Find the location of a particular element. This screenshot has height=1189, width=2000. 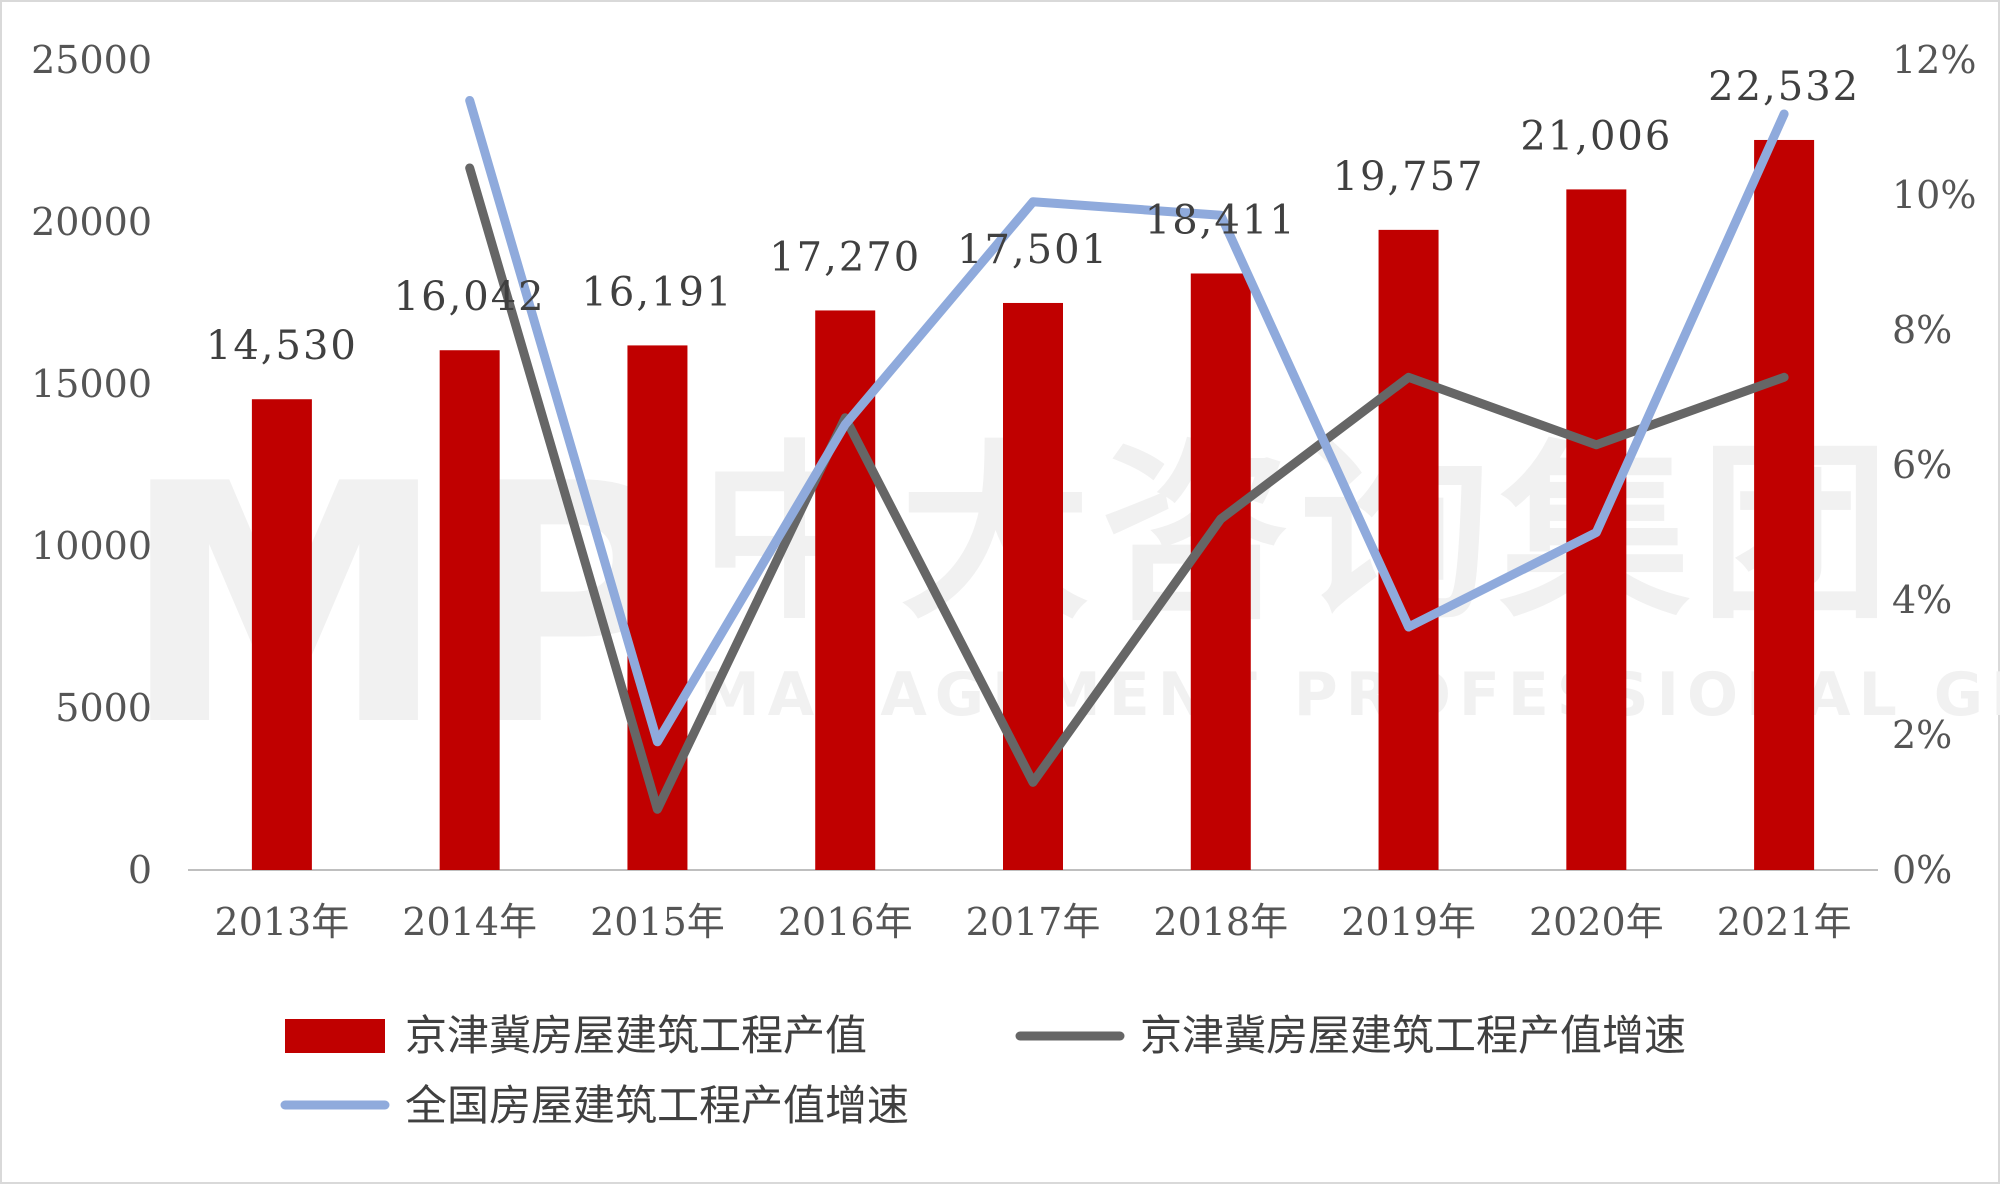

legend-label-national-growth: 全国房屋建筑工程产值增速 is located at coordinates (657, 1105).